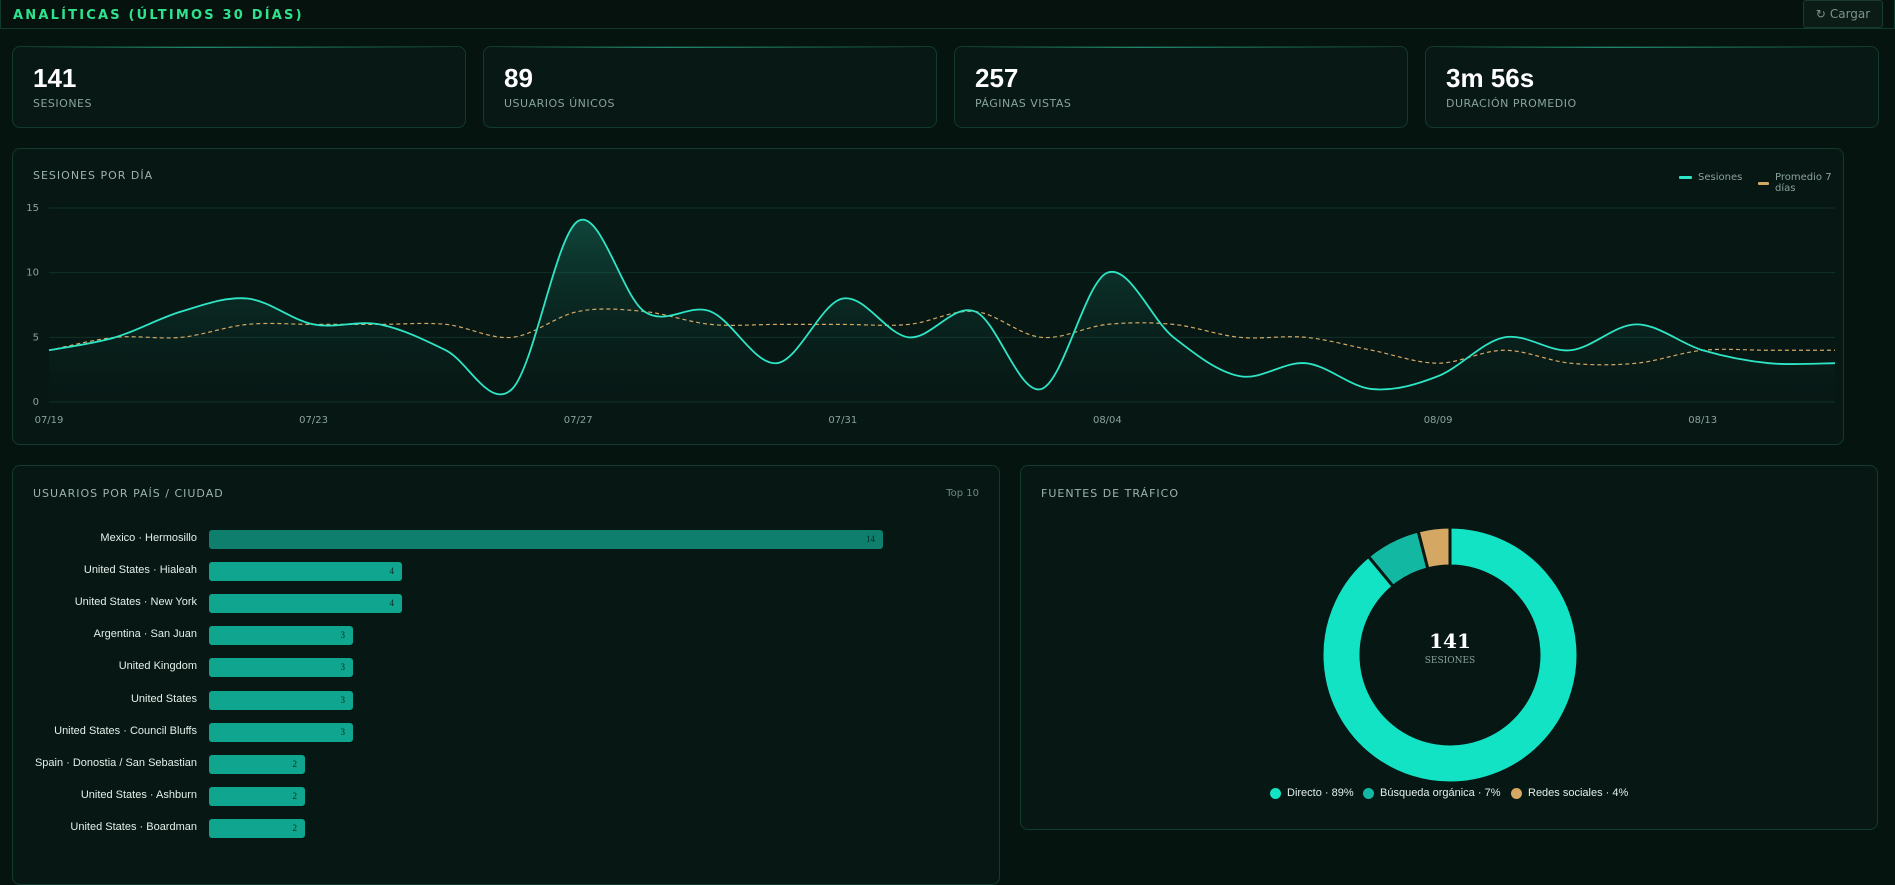 The image size is (1895, 885). What do you see at coordinates (138, 794) in the screenshot?
I see `bar-label: United States · Ashburn` at bounding box center [138, 794].